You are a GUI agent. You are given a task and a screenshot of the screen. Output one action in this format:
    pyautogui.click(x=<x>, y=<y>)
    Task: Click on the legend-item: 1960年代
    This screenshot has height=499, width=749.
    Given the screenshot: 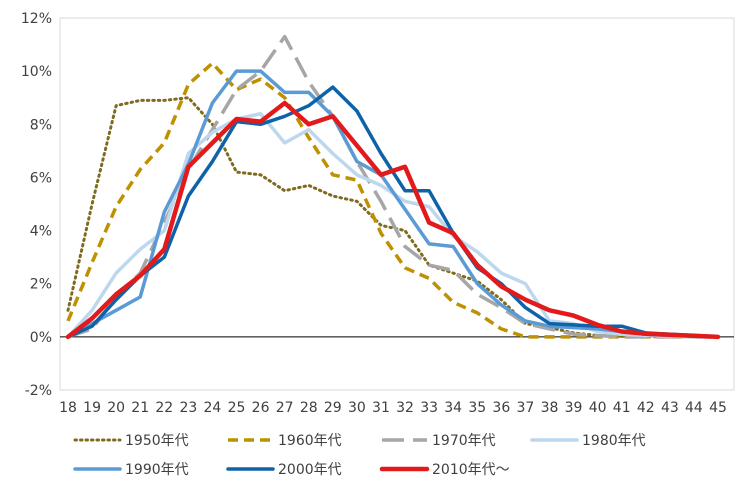 What is the action you would take?
    pyautogui.click(x=285, y=441)
    